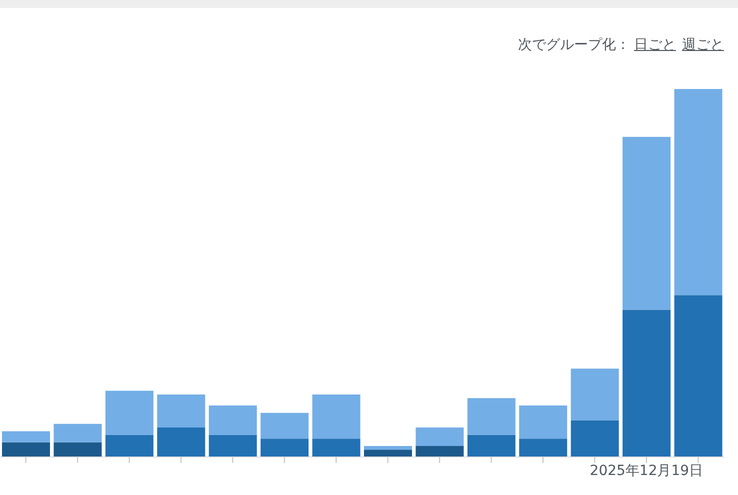 Image resolution: width=738 pixels, height=495 pixels. Describe the element at coordinates (647, 470) in the screenshot. I see `x-tick-label: 2025年12月19日` at that location.